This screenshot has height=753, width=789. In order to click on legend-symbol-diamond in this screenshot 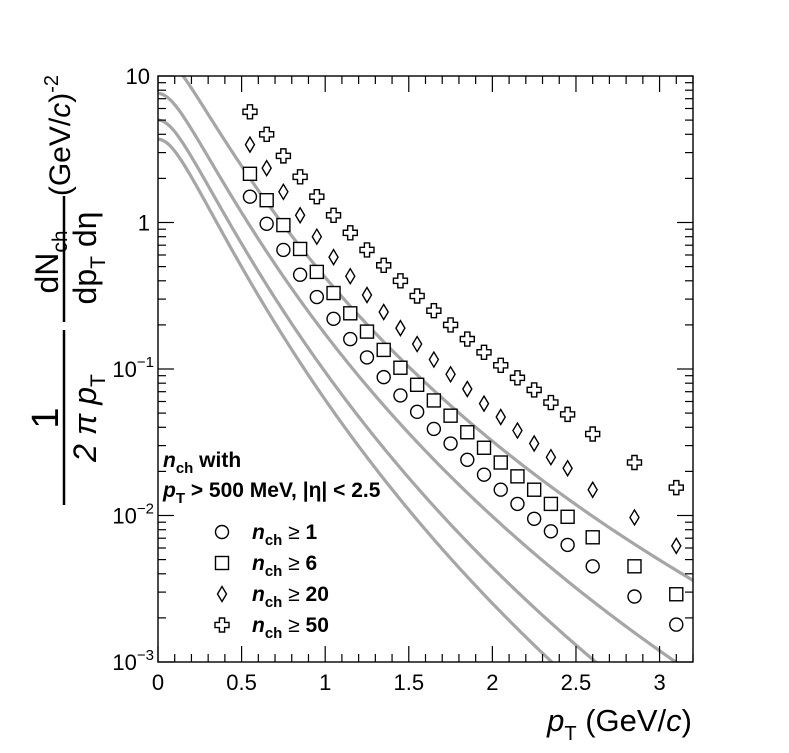, I will do `click(222, 594)`.